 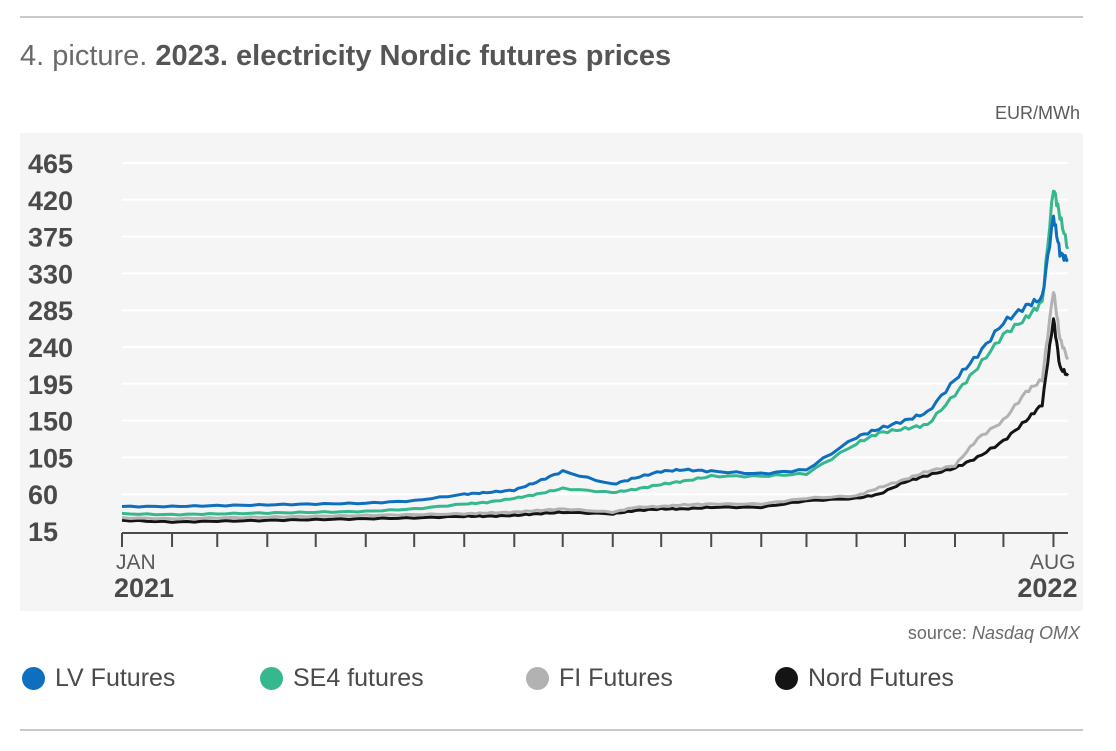 What do you see at coordinates (1037, 113) in the screenshot?
I see `unit-label: EUR/MWh` at bounding box center [1037, 113].